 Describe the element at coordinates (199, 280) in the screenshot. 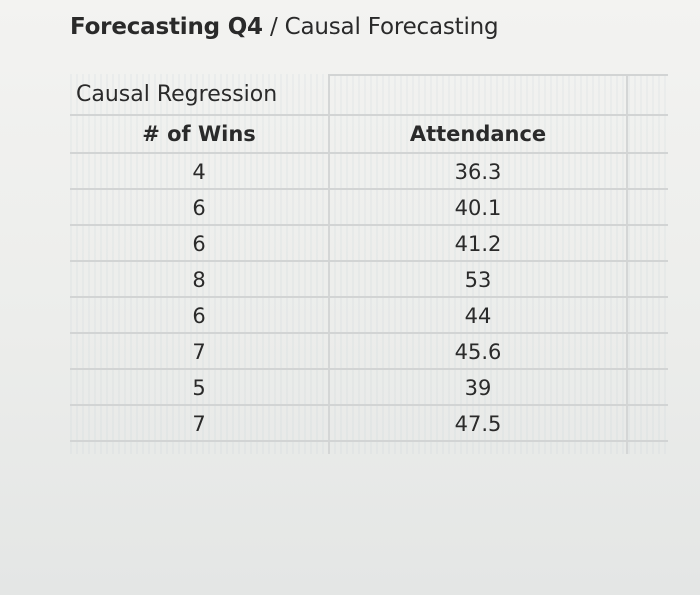

I see `cell-wins: 8` at that location.